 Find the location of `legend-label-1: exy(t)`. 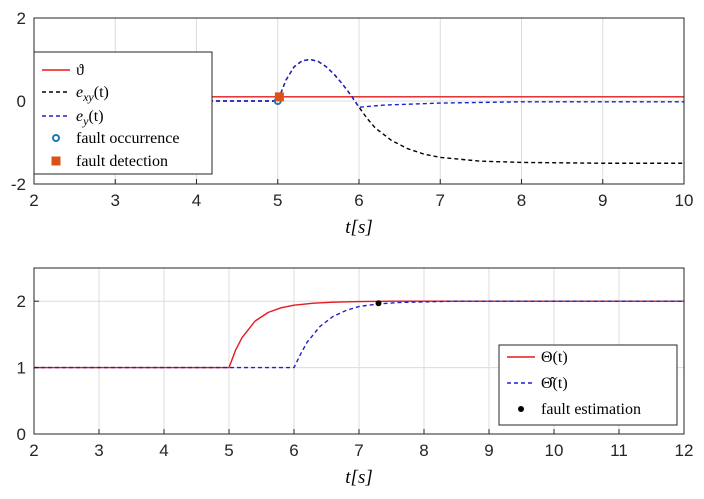

legend-label-1: exy(t) is located at coordinates (92, 94).